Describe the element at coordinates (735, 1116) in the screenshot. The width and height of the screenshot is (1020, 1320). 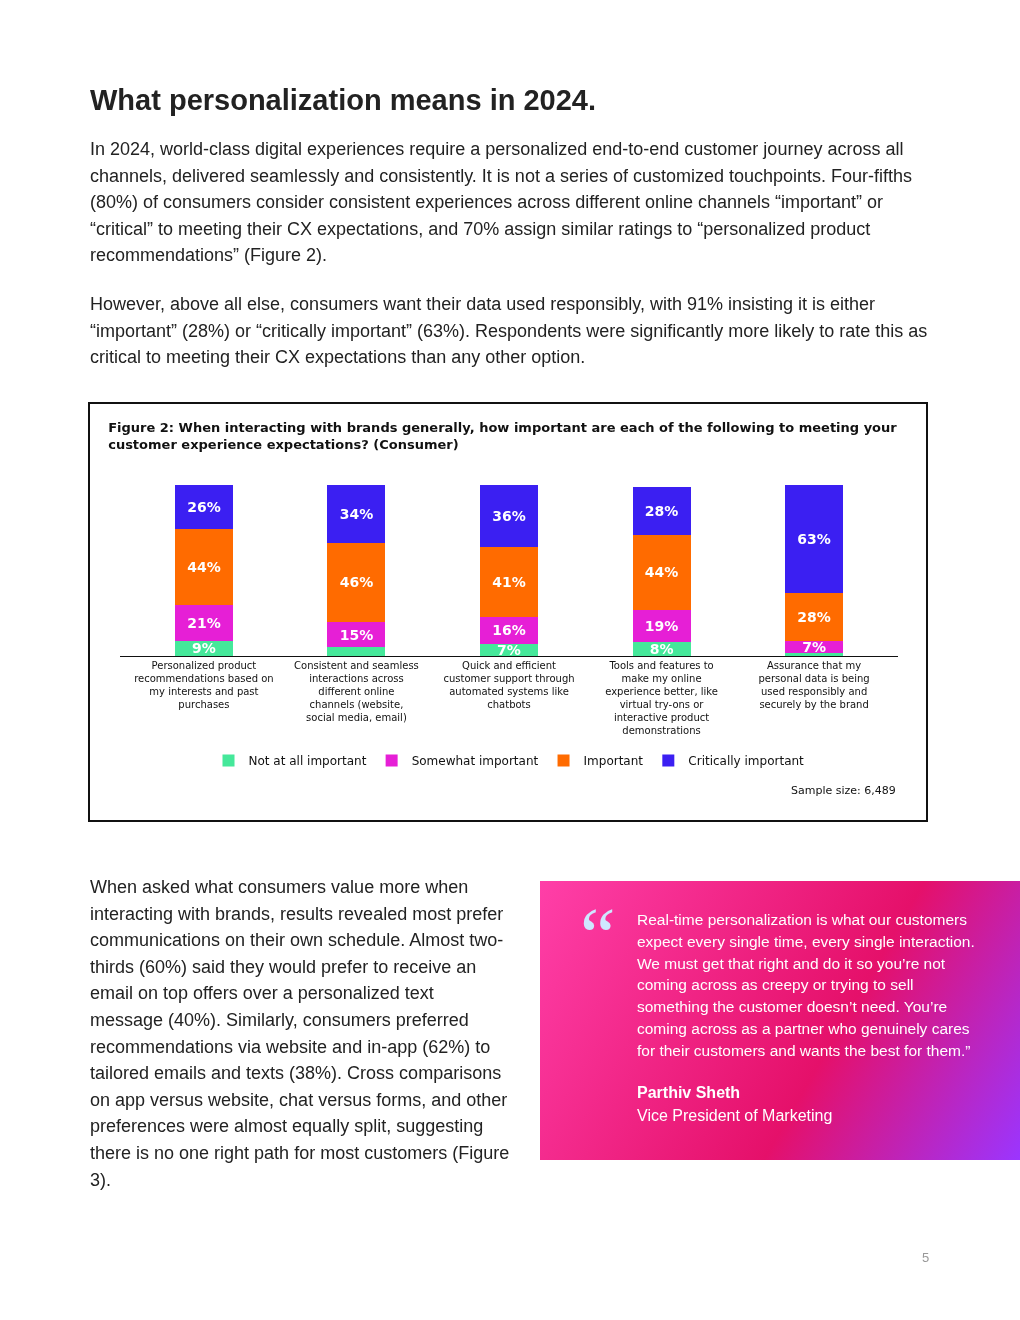
I see `text: Vice President of Marketing` at that location.